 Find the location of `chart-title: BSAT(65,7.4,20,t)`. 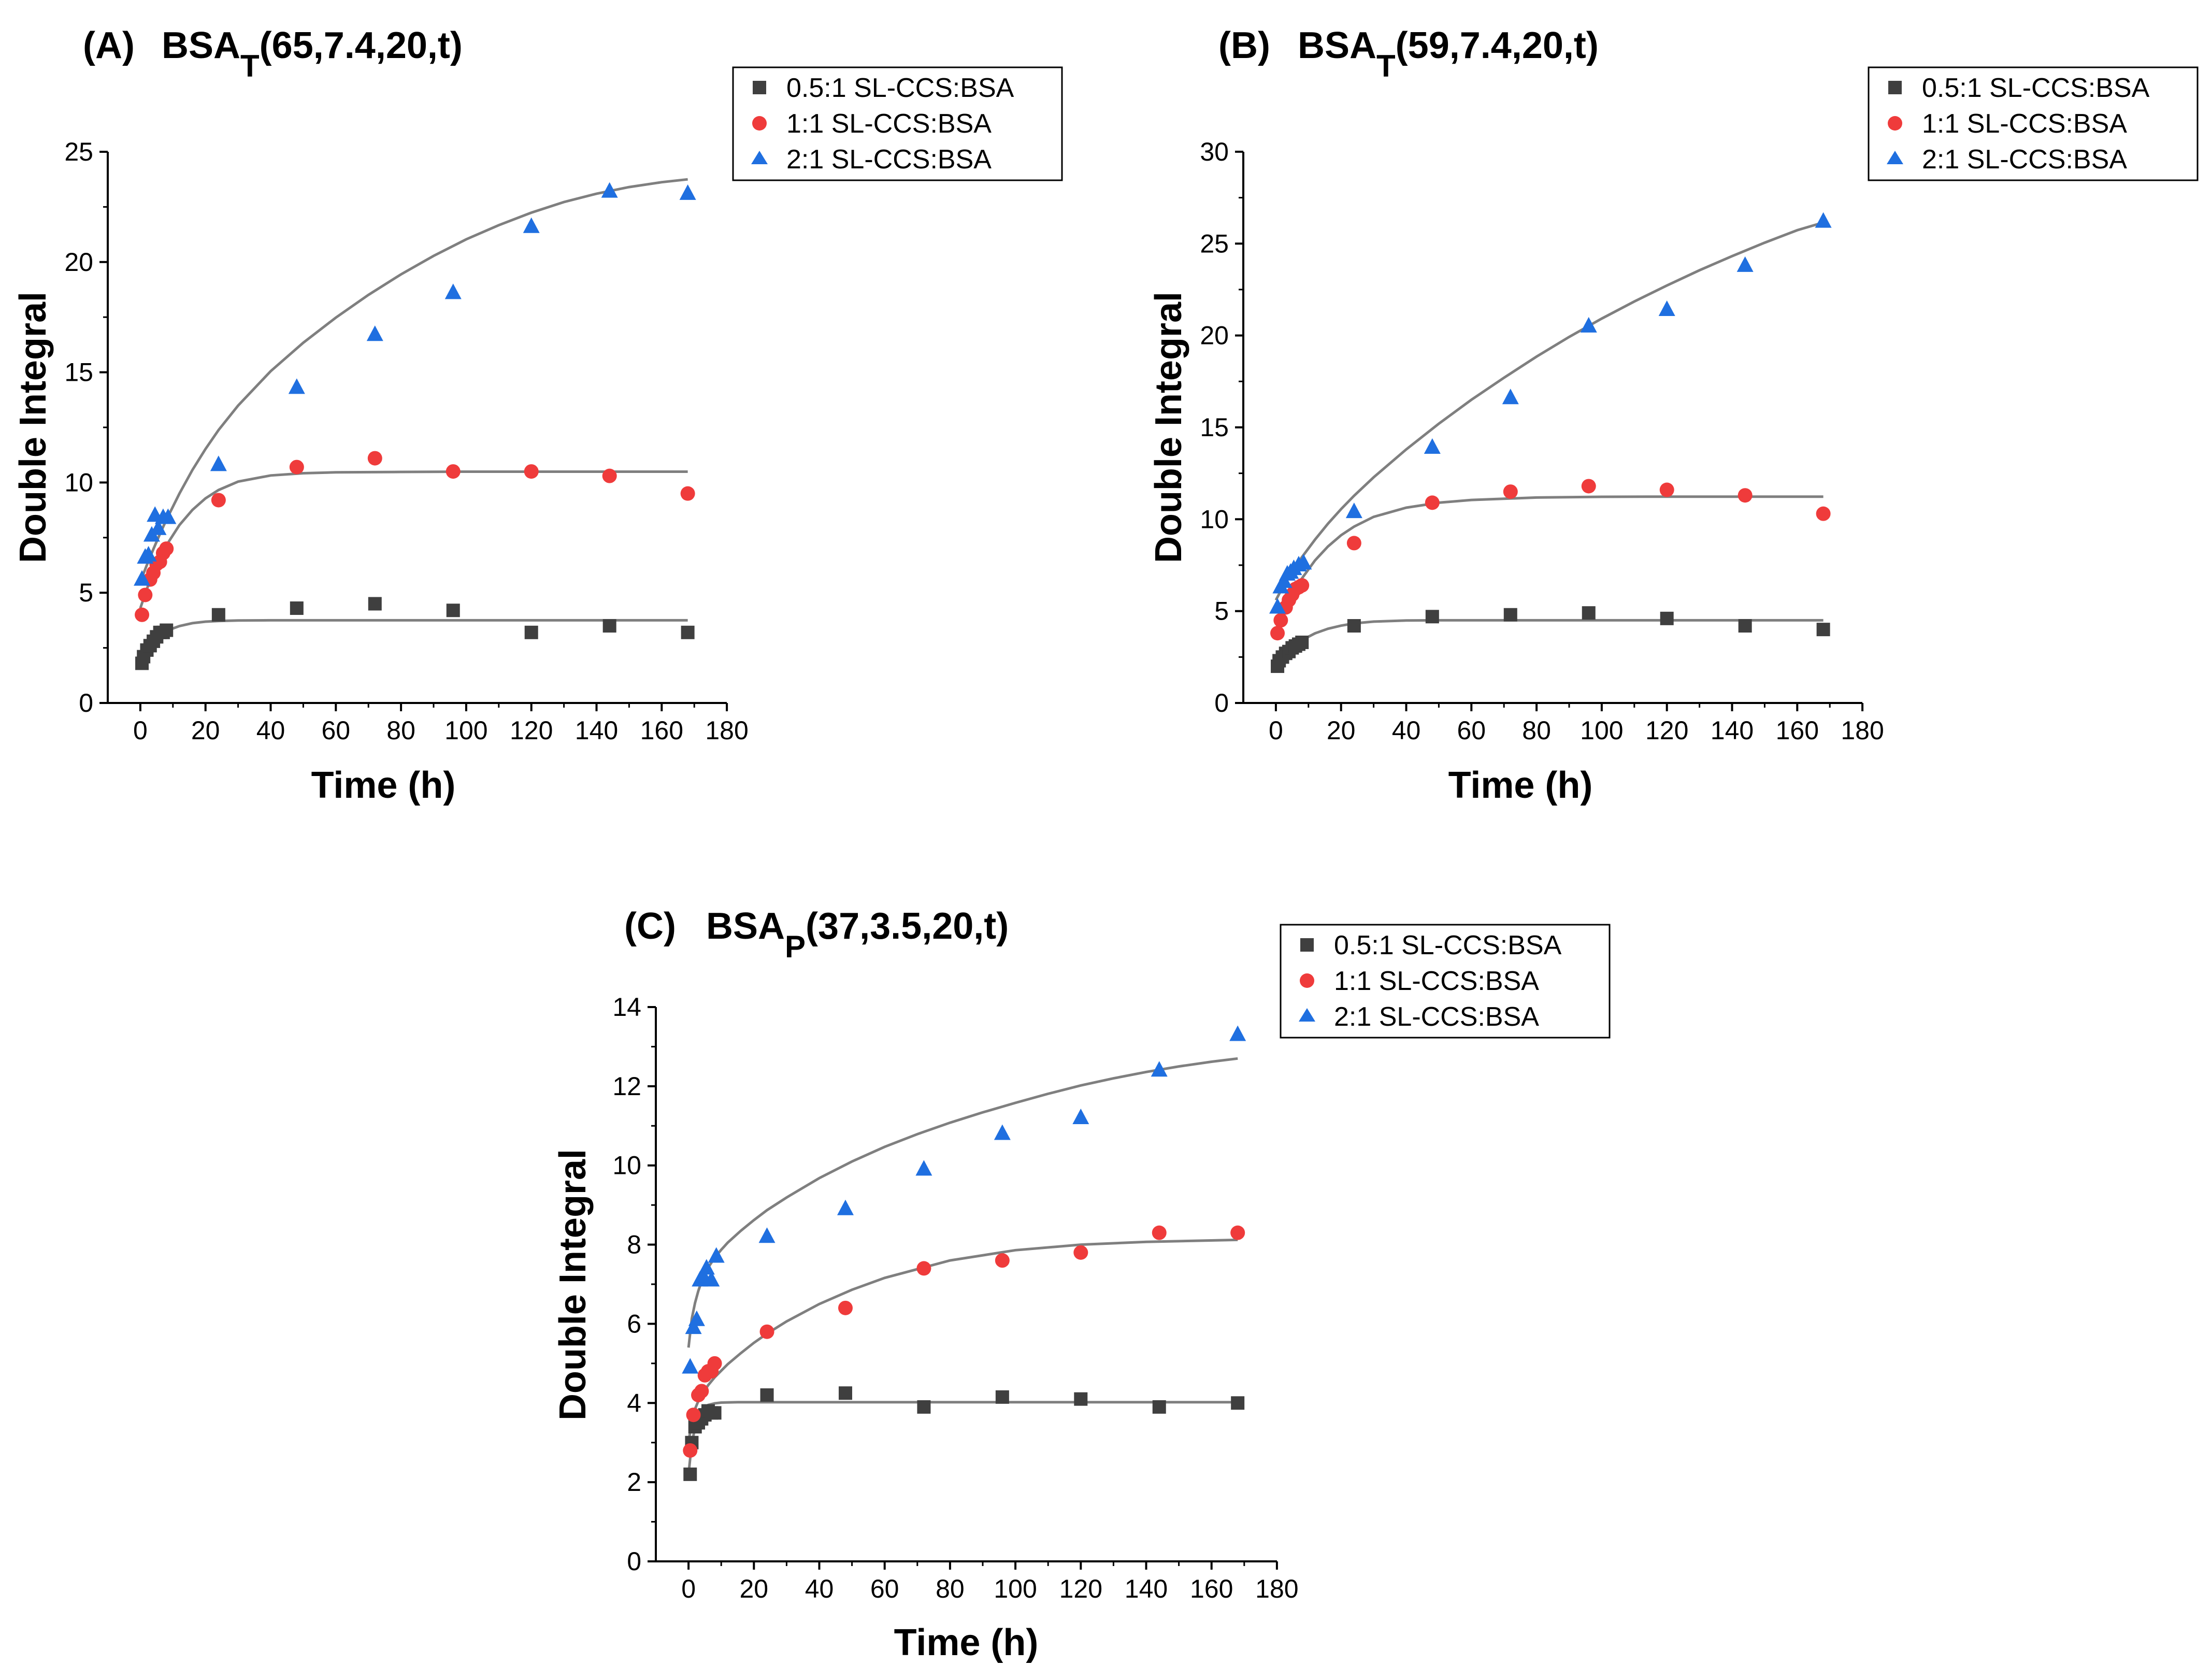

chart-title: BSAT(65,7.4,20,t) is located at coordinates (313, 54).